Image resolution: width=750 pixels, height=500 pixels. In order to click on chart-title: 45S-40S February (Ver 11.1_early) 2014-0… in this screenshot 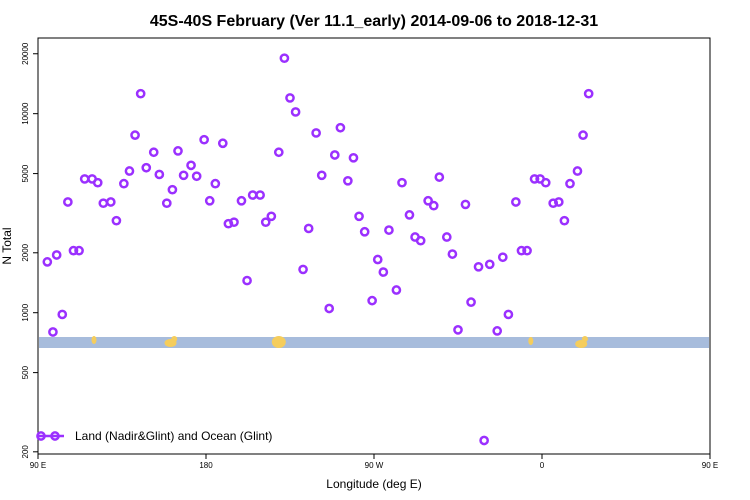, I will do `click(374, 21)`.